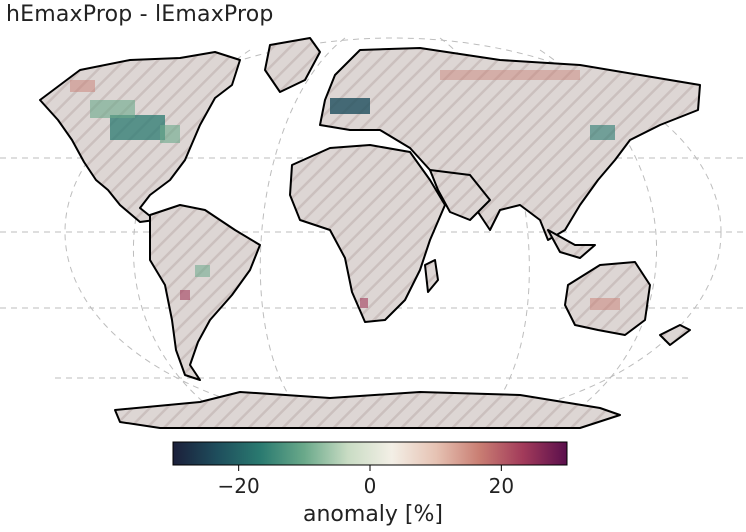 This screenshot has width=746, height=532. Describe the element at coordinates (571, 244) in the screenshot. I see `se-asia-islands` at that location.